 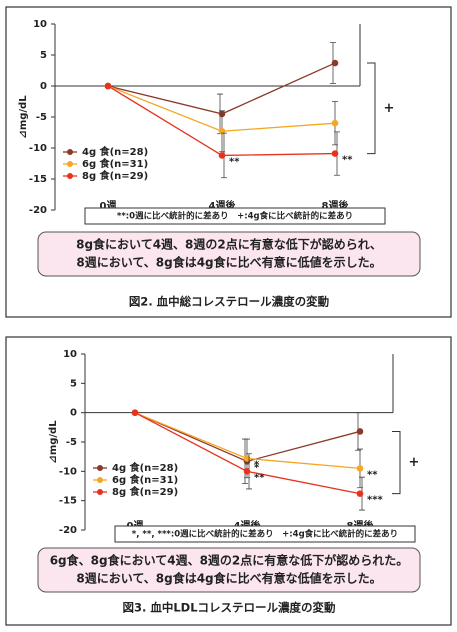 What do you see at coordinates (229, 302) in the screenshot?
I see `caption: 図2. 血中総コレステロール濃度の変動` at bounding box center [229, 302].